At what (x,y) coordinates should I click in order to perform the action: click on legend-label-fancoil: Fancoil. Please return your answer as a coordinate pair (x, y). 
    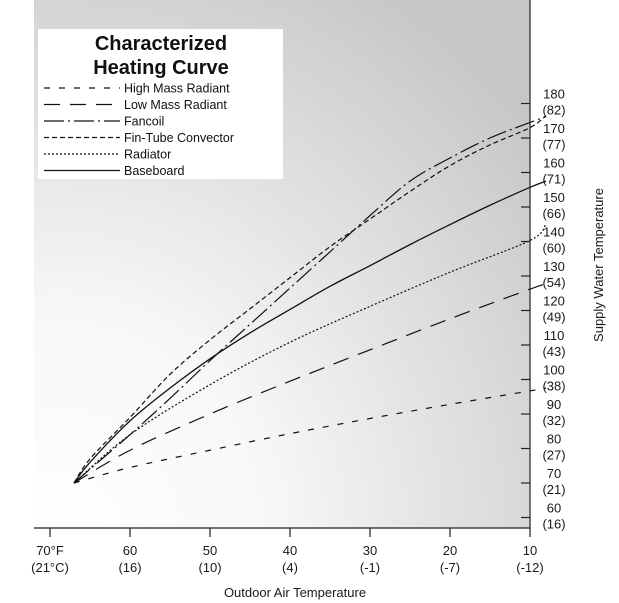
    Looking at the image, I should click on (144, 122).